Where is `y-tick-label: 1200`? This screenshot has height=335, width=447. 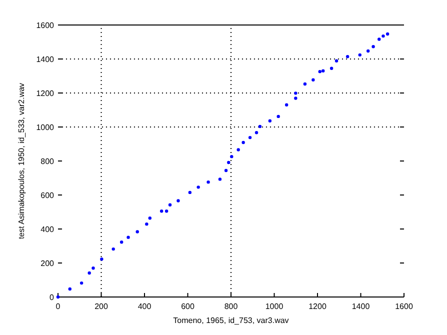 y-tick-label: 1200 is located at coordinates (45, 93).